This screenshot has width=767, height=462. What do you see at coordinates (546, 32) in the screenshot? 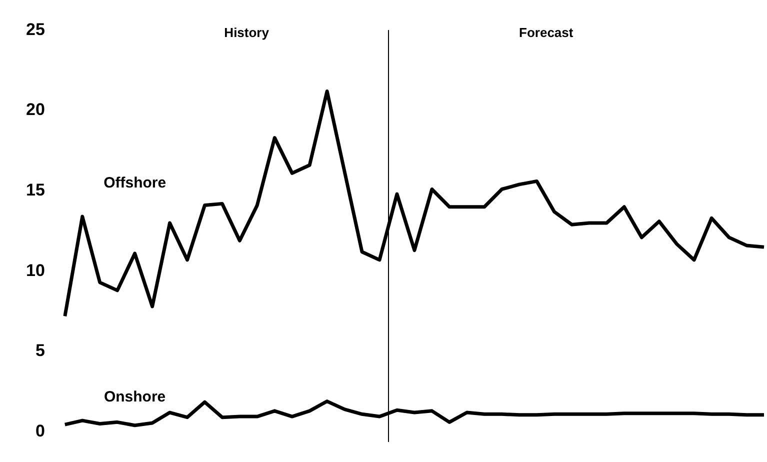
I see `annotation: Forecast` at bounding box center [546, 32].